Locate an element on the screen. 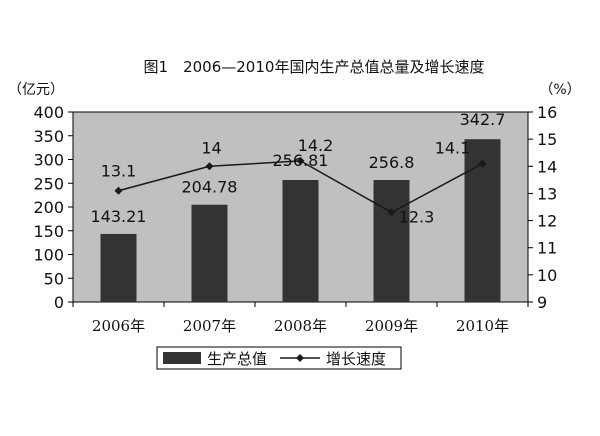 This screenshot has width=600, height=436. left-axis-unit: （亿元） is located at coordinates (36, 90).